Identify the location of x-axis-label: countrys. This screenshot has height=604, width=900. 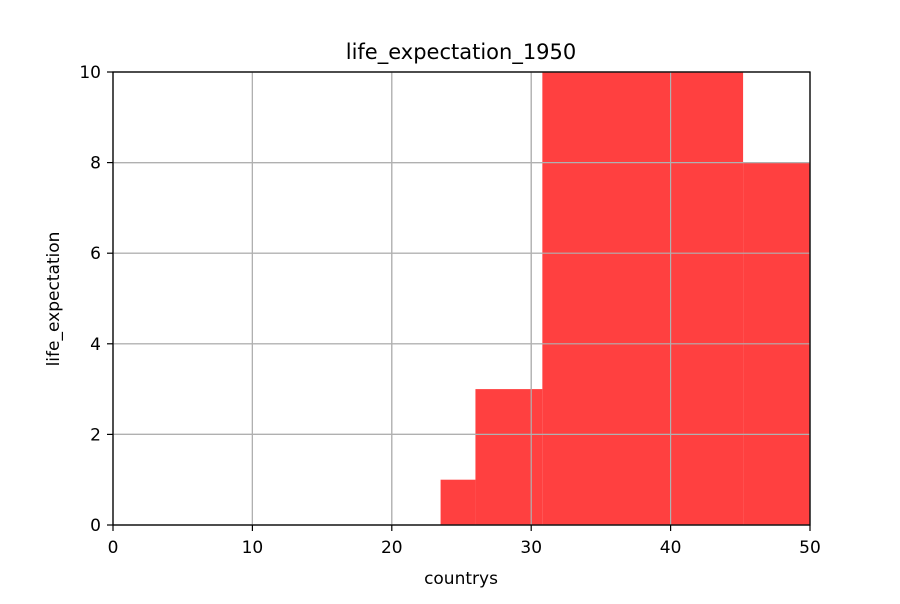
(461, 579).